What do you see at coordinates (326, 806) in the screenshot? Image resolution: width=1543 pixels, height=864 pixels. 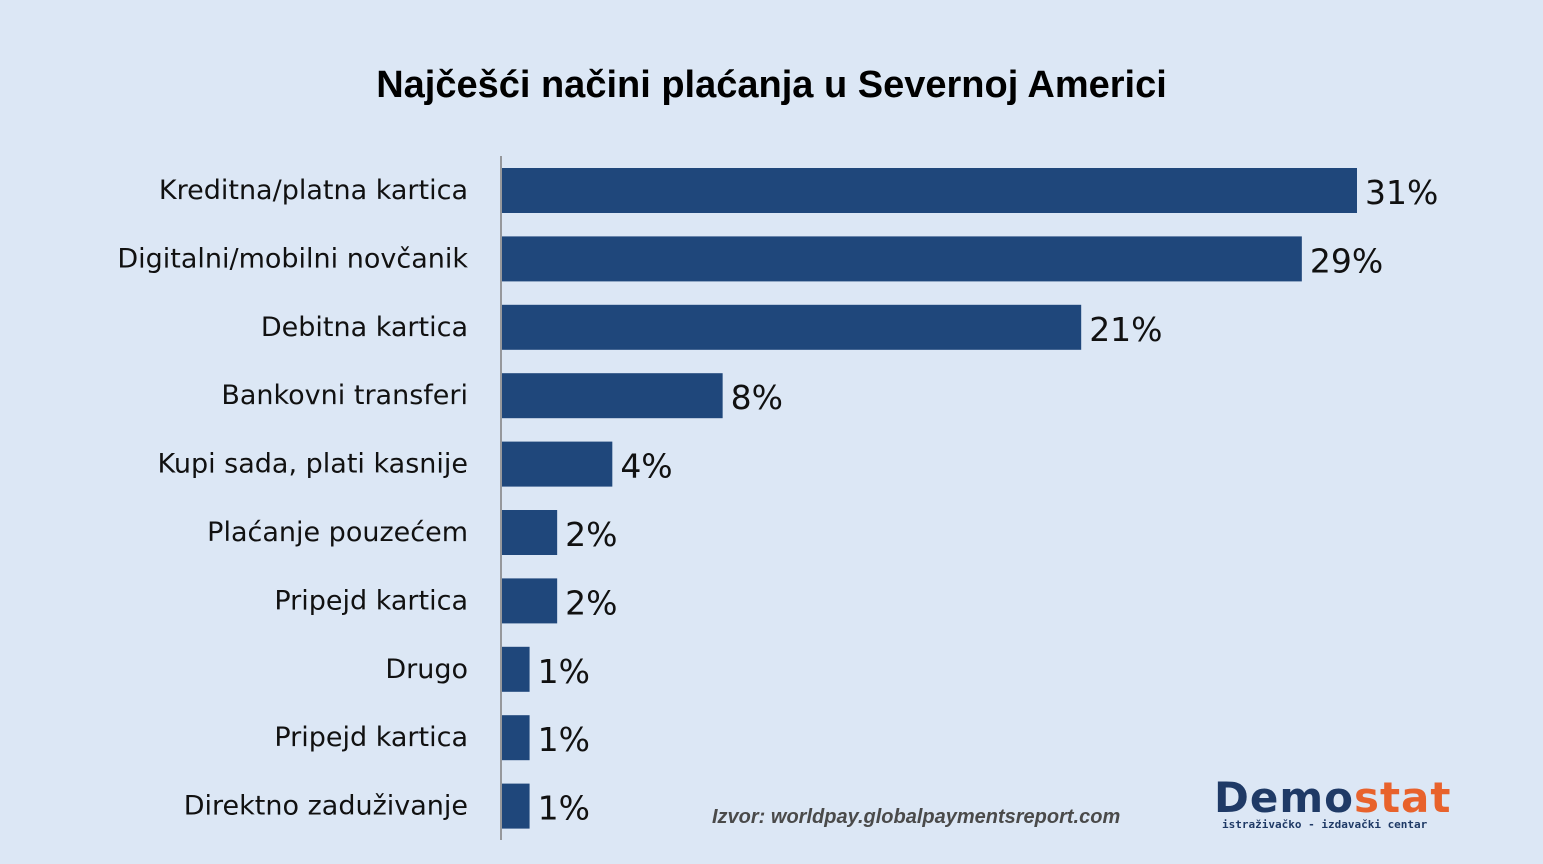 I see `category-label: Direktno zaduživanje` at bounding box center [326, 806].